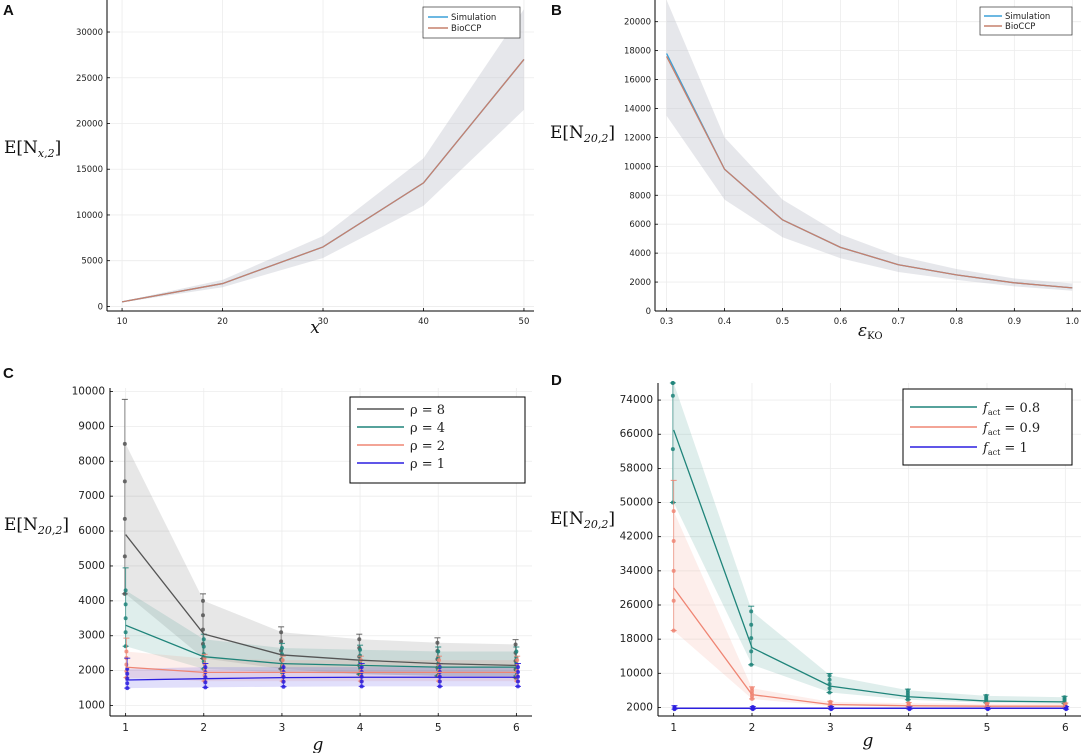  I want to click on y-tick-label: 26000, so click(636, 605).